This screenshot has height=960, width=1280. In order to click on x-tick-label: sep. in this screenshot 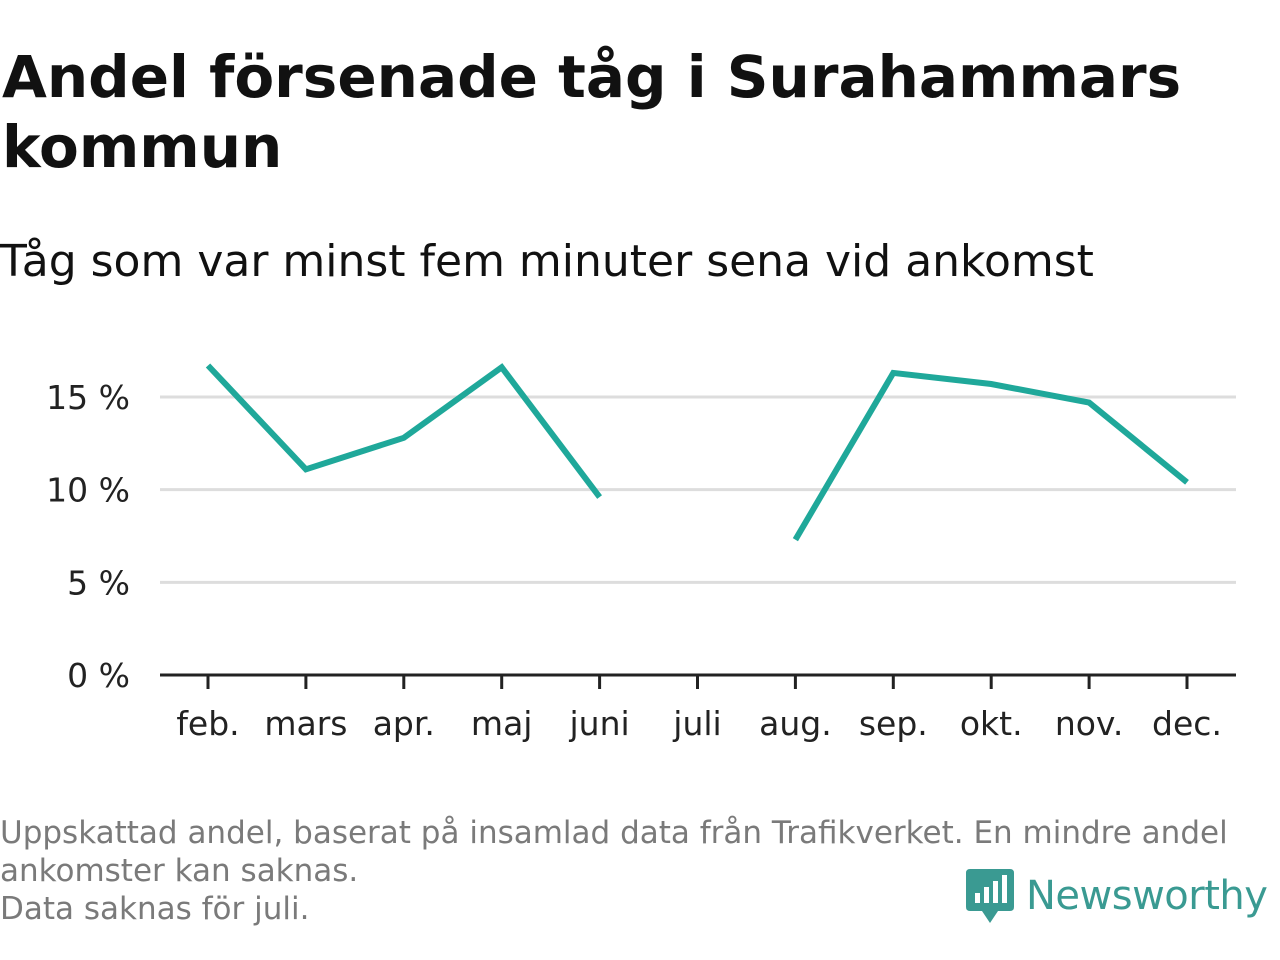, I will do `click(893, 723)`.